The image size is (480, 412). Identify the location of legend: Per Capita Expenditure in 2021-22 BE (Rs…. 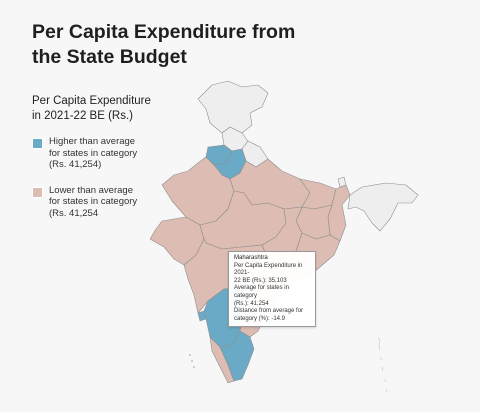
(107, 163).